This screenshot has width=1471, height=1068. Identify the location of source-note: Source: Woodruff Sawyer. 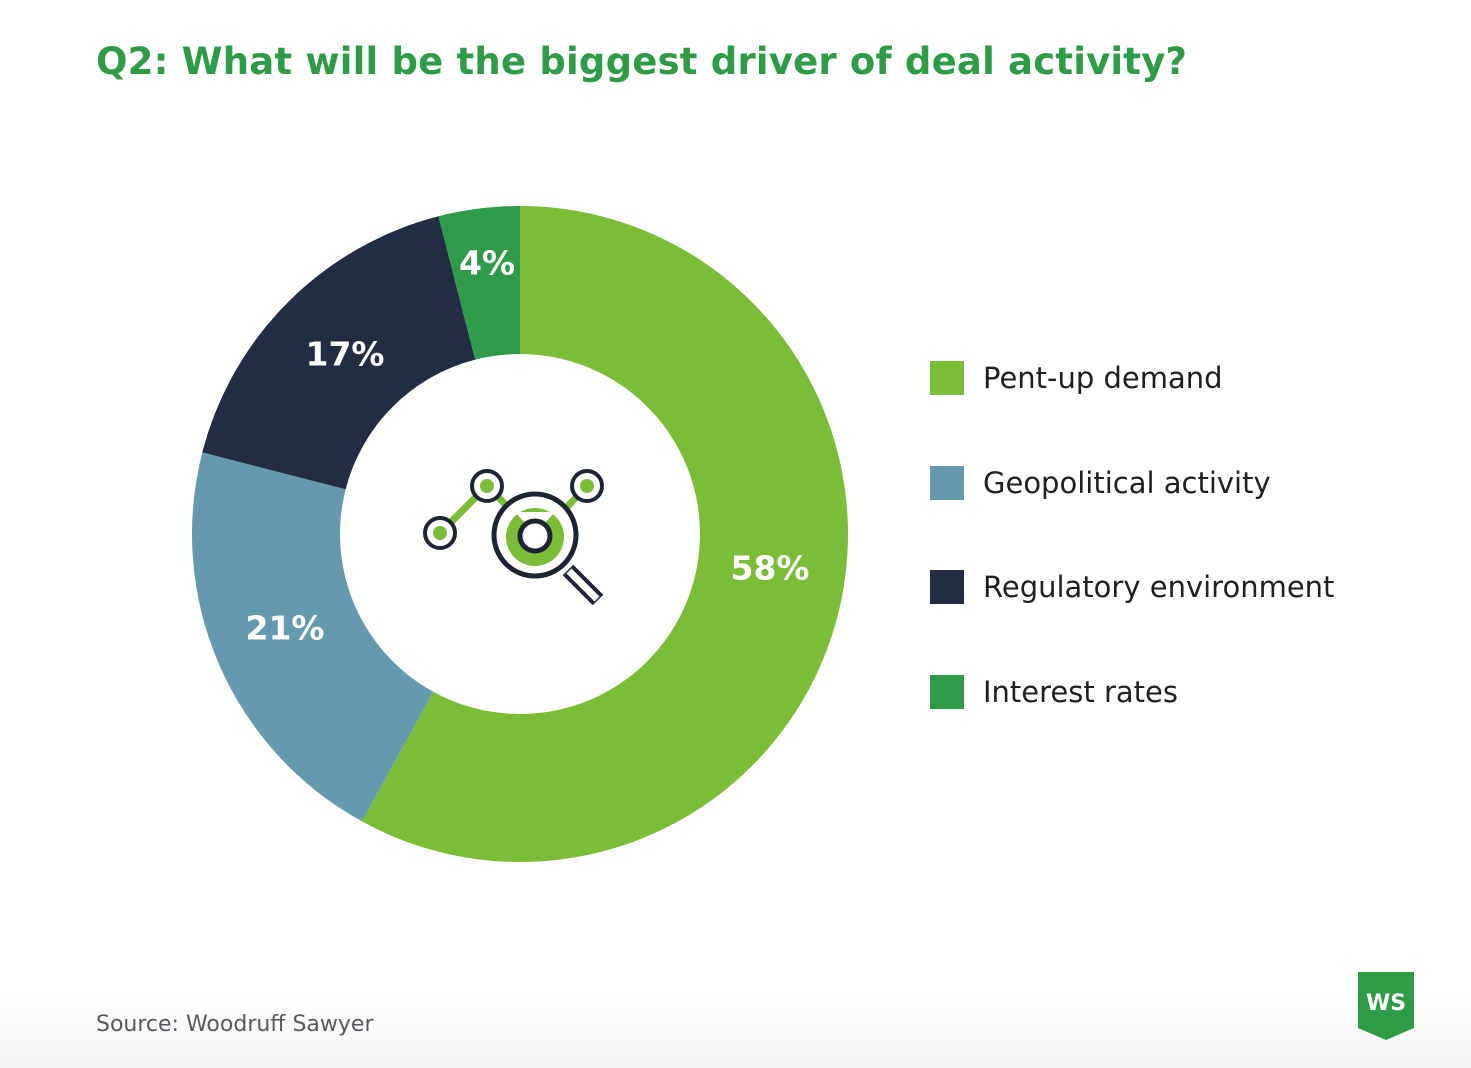
(235, 1024).